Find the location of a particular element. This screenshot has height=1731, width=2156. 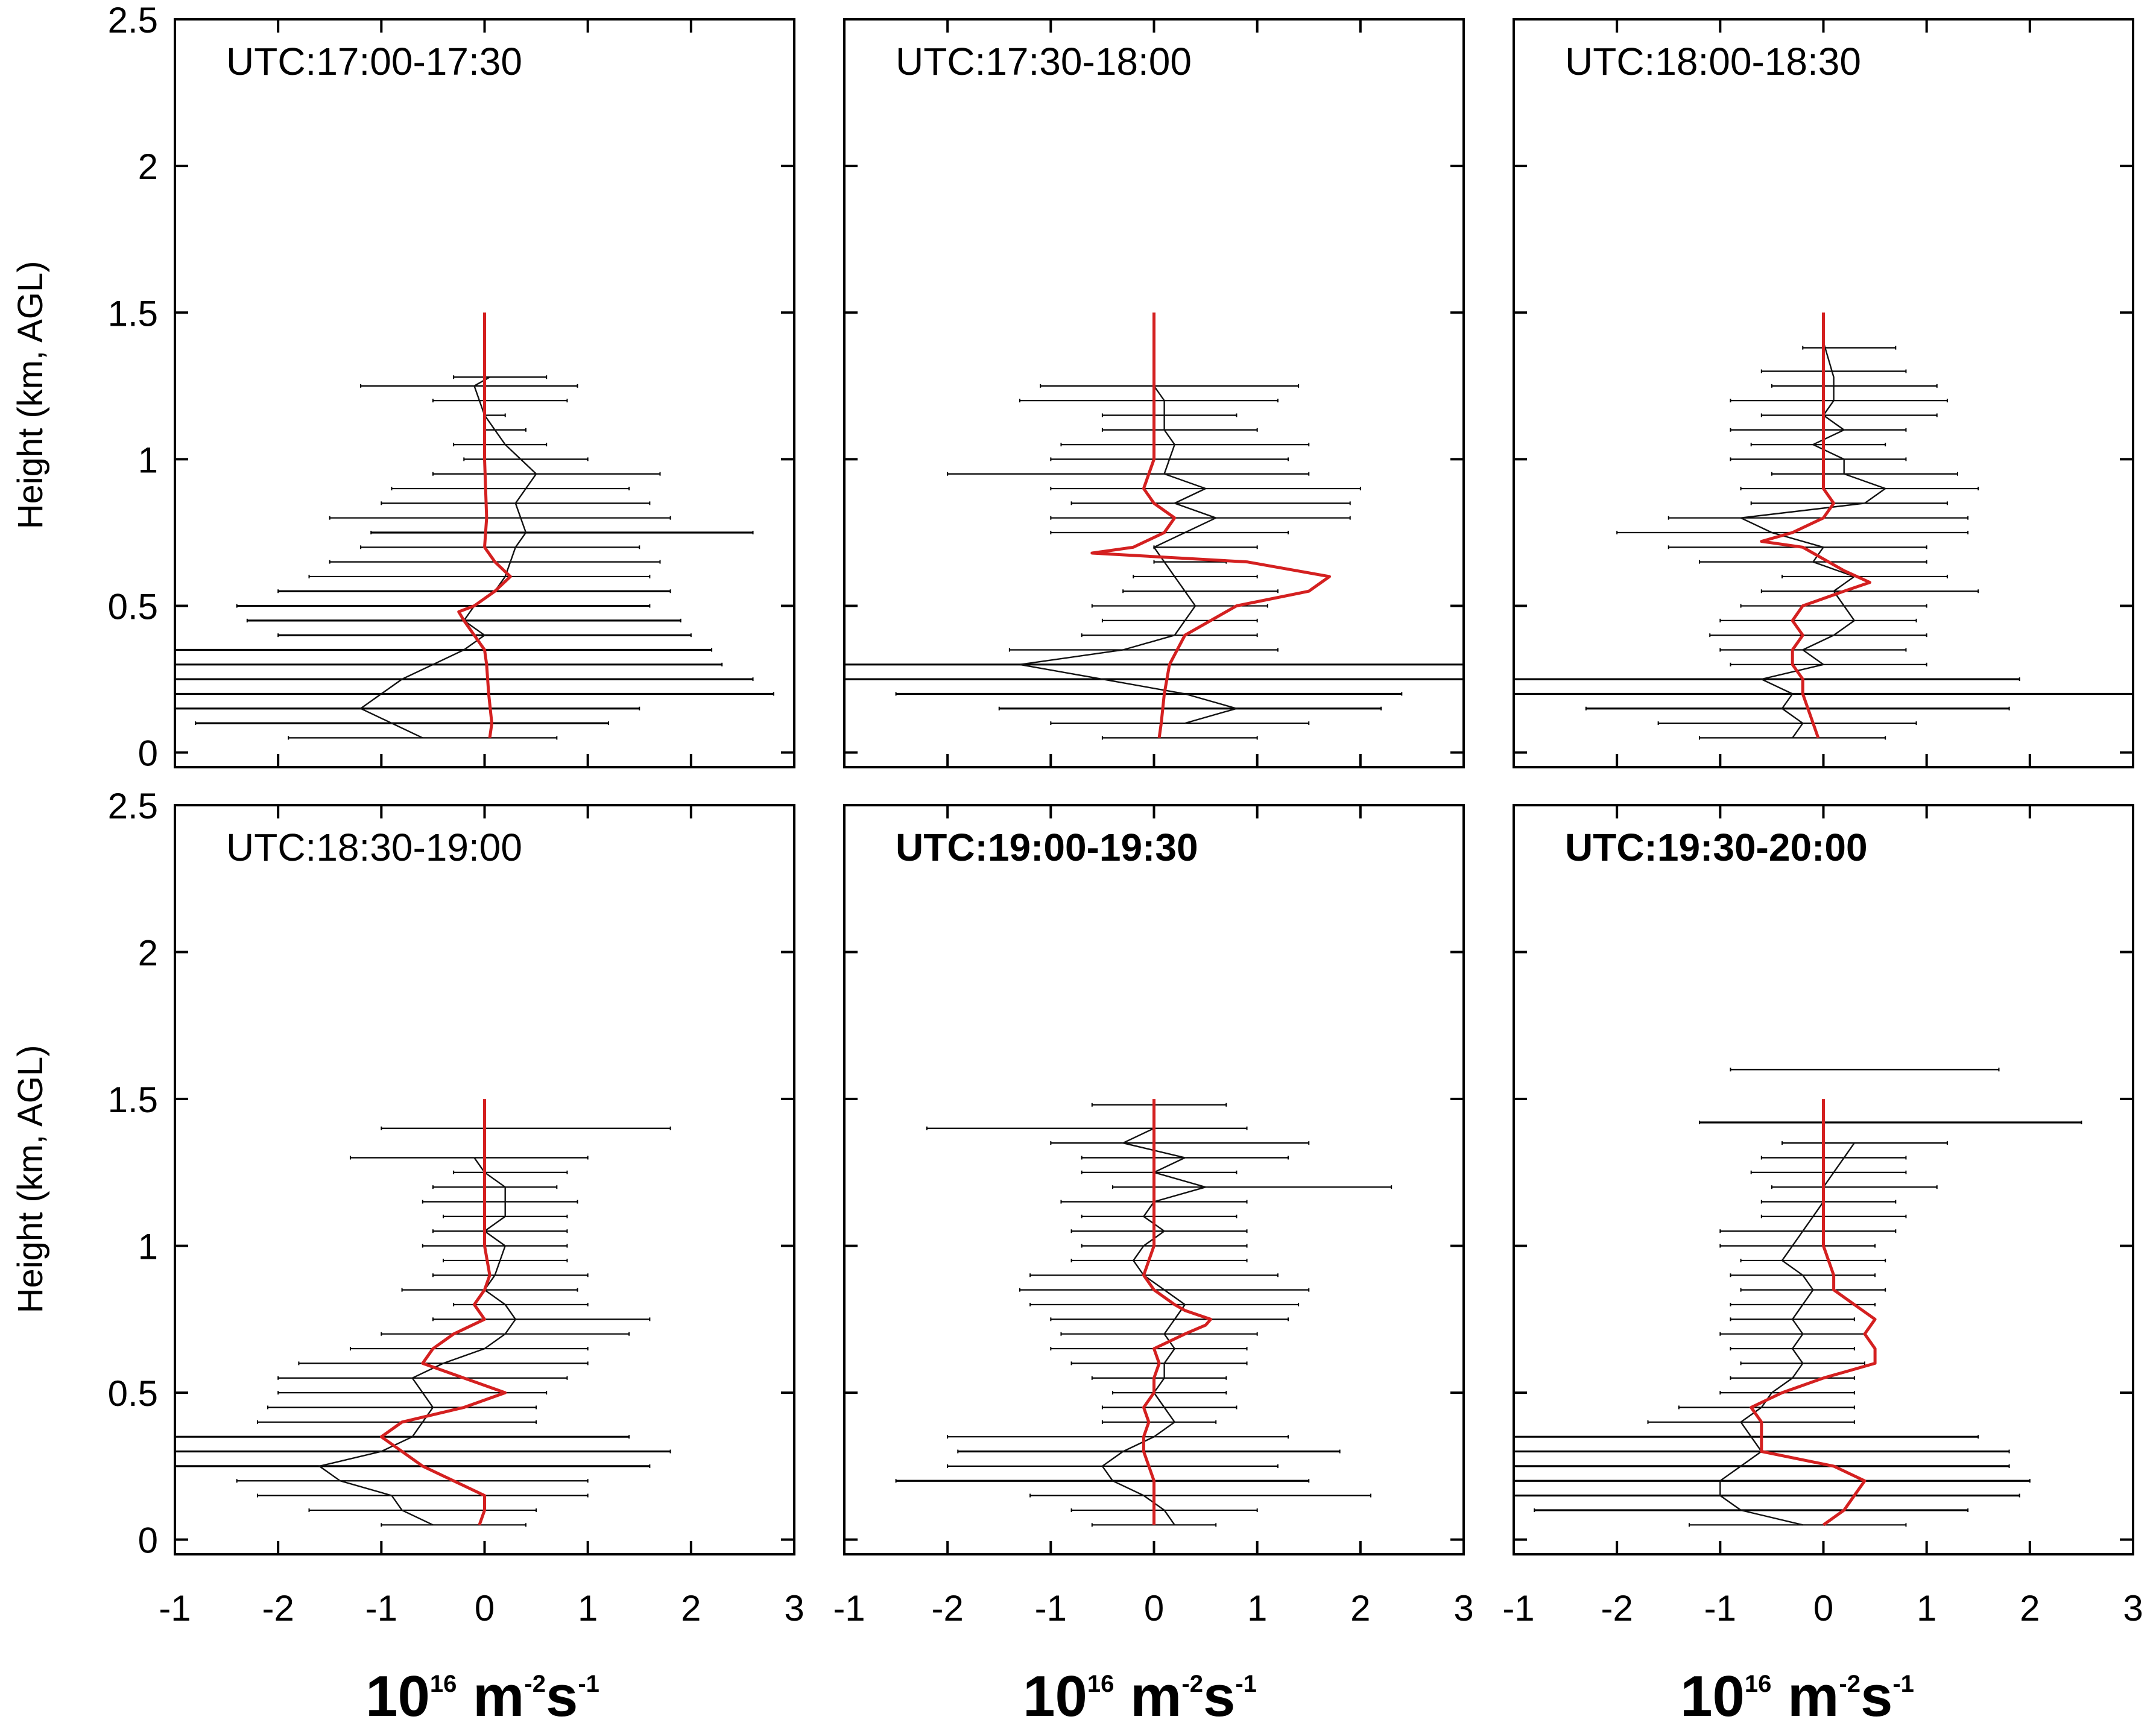

ylabel-bottom: Height (km, AGL) is located at coordinates (30, 1179).